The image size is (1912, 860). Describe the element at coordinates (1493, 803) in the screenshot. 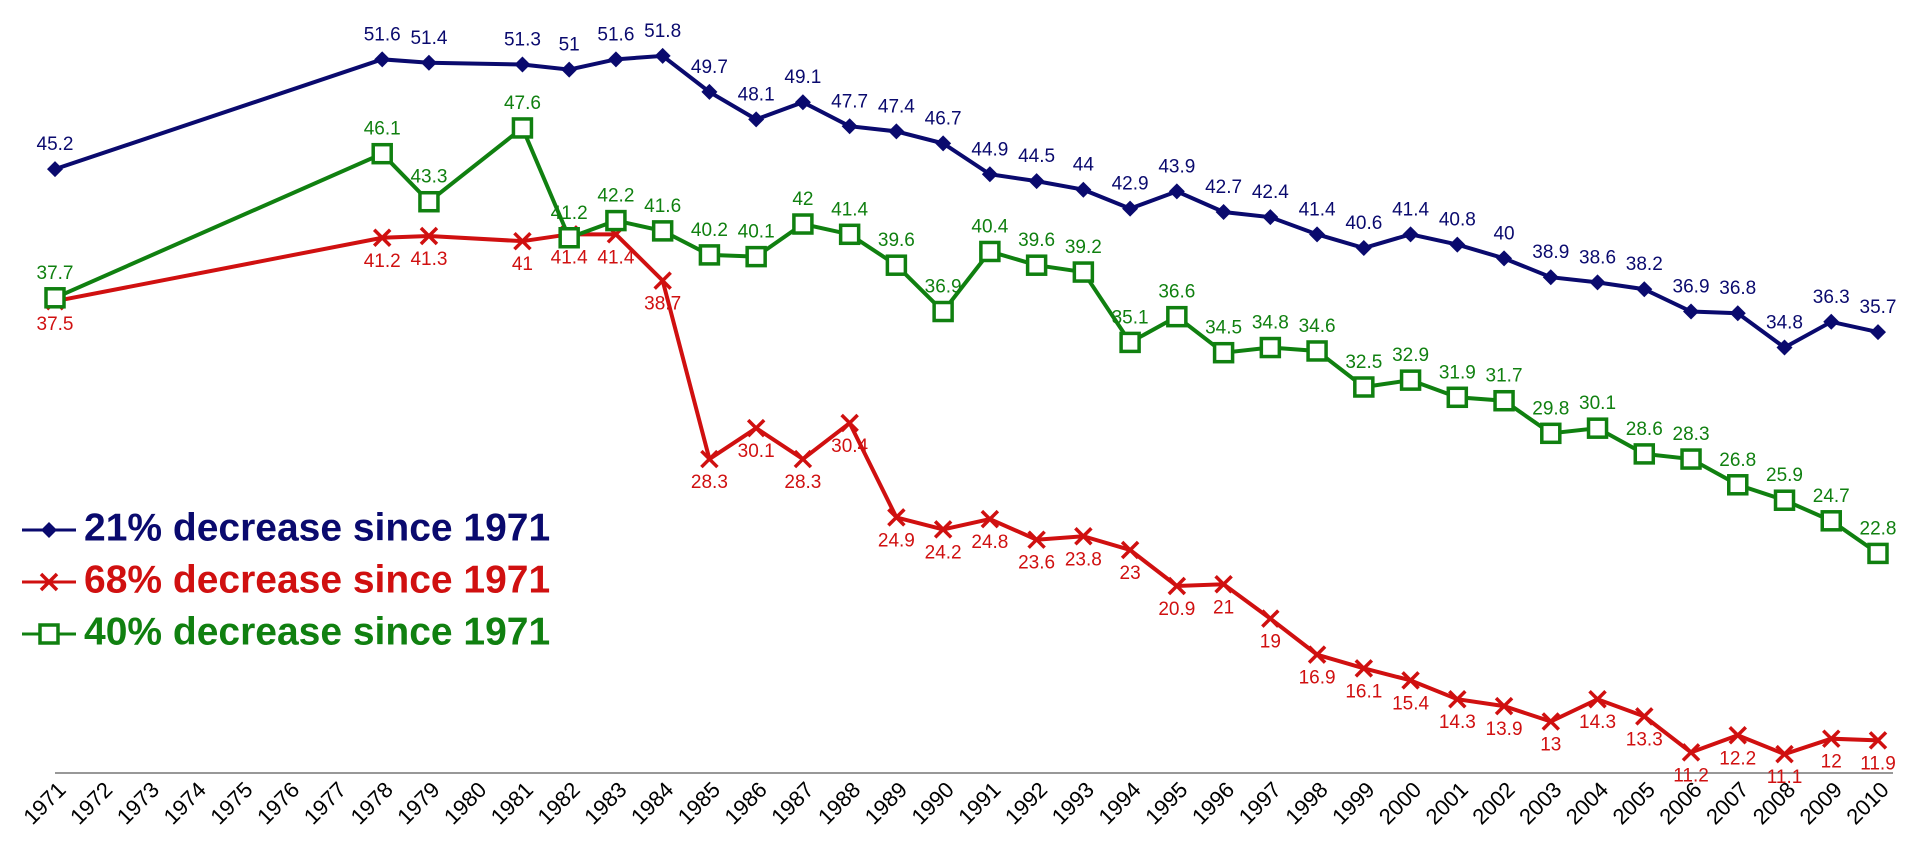

I see `x-tick-label: 2002` at that location.